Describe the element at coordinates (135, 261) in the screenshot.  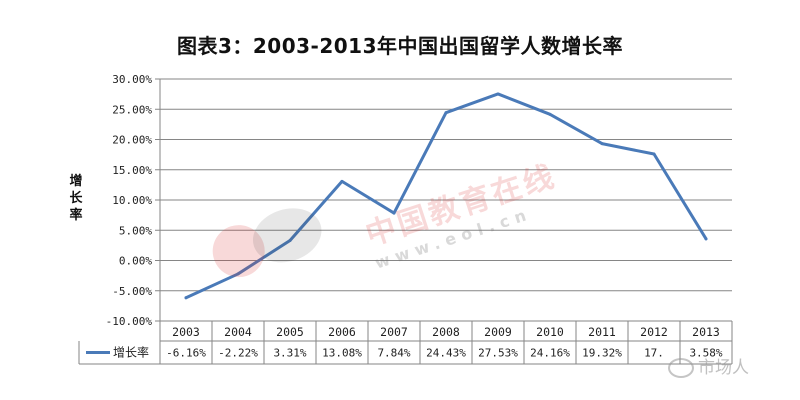
I see `y-tick-label: 0.00%` at that location.